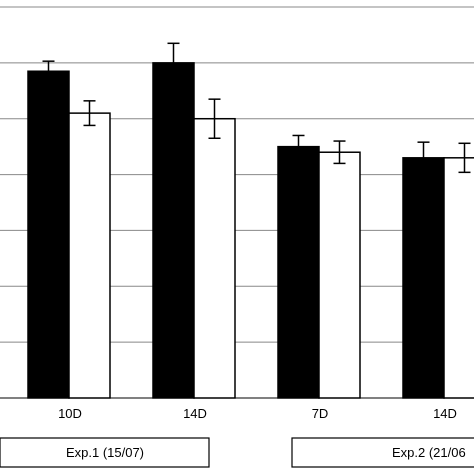 The image size is (474, 474). I want to click on group-label: Exp.1 (15/07), so click(105, 452).